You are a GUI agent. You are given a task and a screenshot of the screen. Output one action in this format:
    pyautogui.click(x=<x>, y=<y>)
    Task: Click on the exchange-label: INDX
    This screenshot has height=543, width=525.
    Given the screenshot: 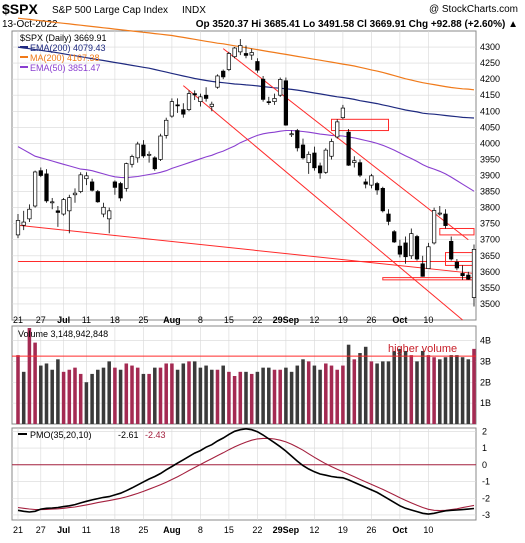 What is the action you would take?
    pyautogui.click(x=194, y=10)
    